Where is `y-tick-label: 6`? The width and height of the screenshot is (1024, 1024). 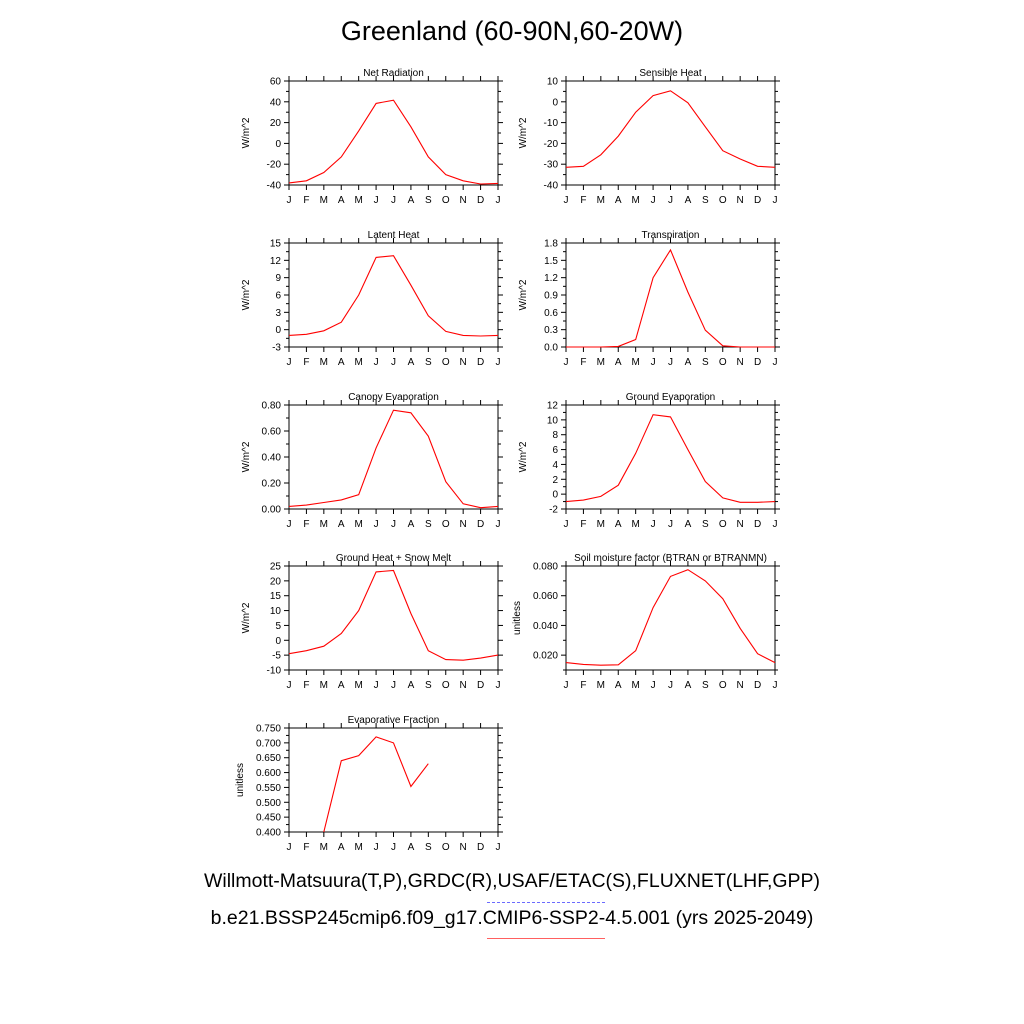 y-tick-label: 6 is located at coordinates (278, 296).